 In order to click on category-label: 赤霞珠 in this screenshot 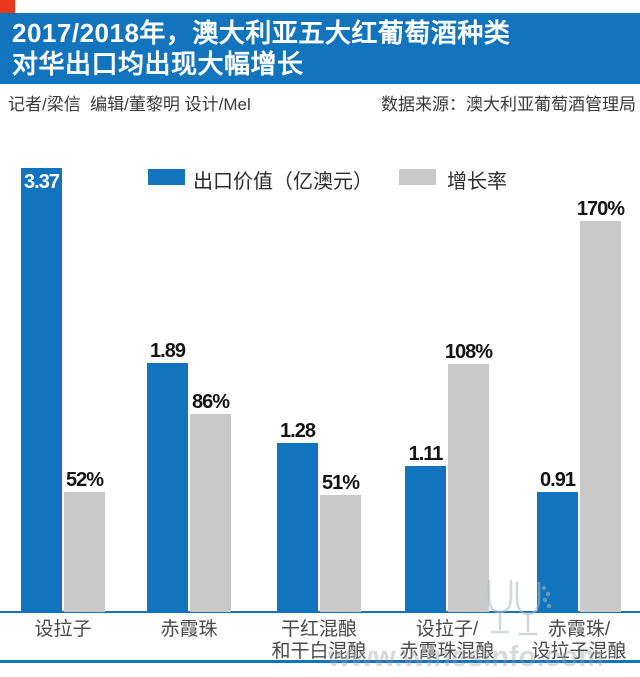, I will do `click(189, 629)`.